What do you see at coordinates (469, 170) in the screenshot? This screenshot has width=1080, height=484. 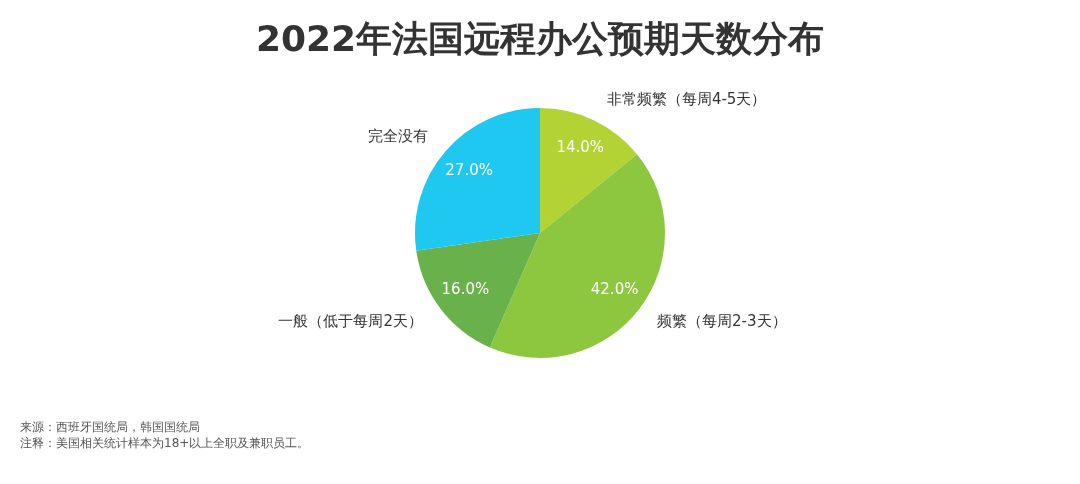 I see `data-label: 27.0%` at bounding box center [469, 170].